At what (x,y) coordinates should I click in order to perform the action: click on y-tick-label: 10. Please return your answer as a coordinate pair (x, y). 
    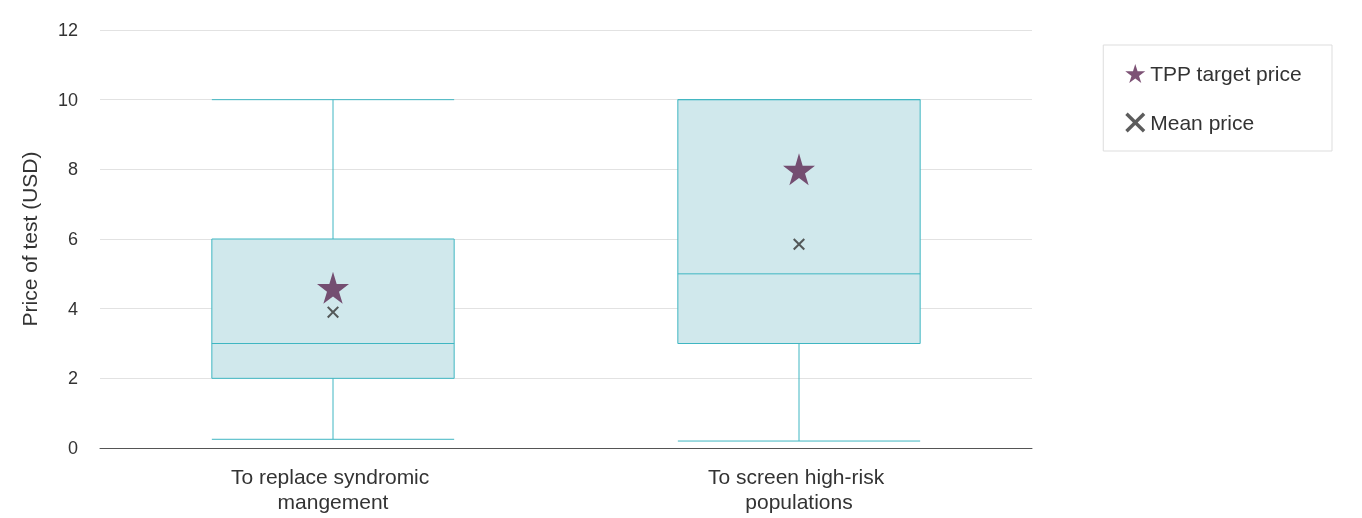
    Looking at the image, I should click on (67, 99).